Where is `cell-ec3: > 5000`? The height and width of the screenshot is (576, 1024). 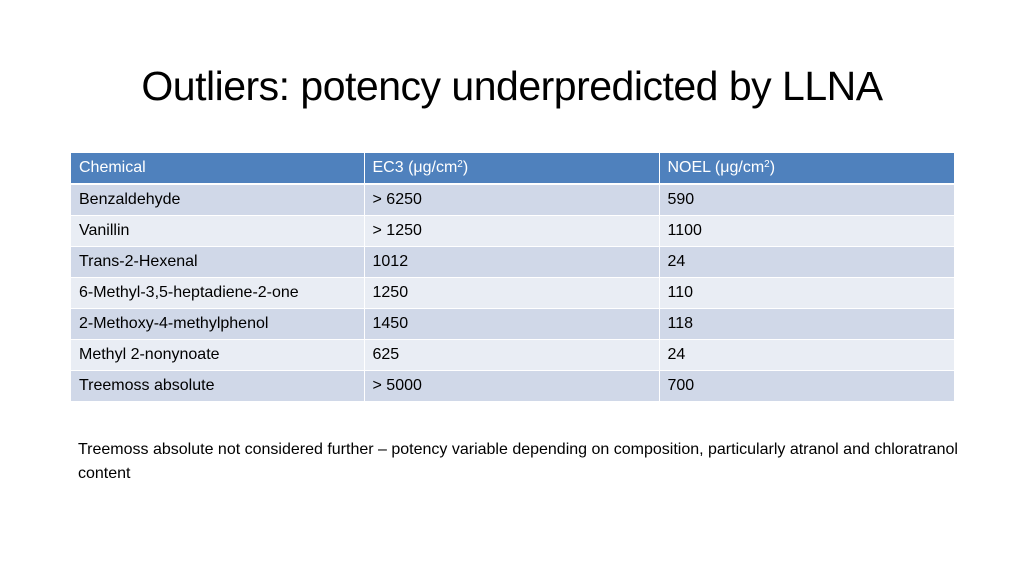 cell-ec3: > 5000 is located at coordinates (512, 386).